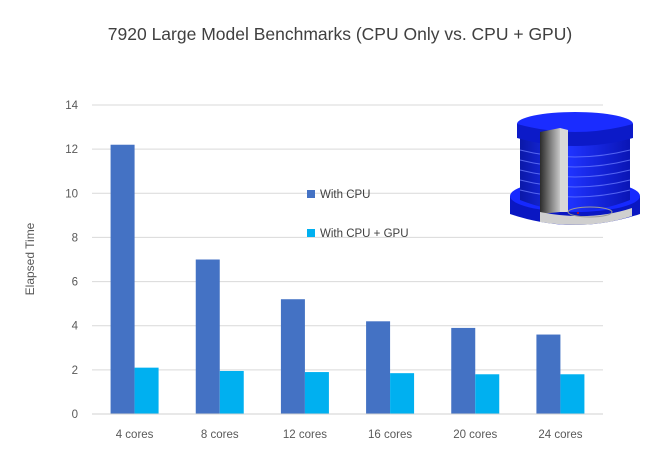 Image resolution: width=660 pixels, height=461 pixels. What do you see at coordinates (71, 194) in the screenshot?
I see `y-tick-label: 10` at bounding box center [71, 194].